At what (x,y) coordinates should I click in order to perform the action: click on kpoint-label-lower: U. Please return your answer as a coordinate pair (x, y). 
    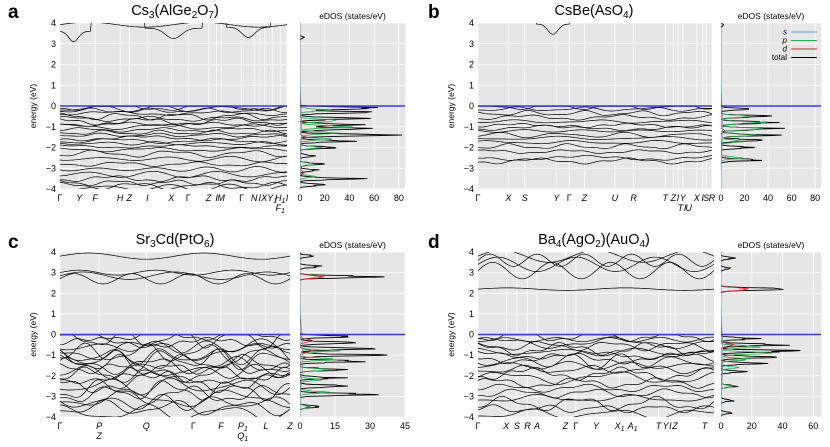
    Looking at the image, I should click on (688, 208).